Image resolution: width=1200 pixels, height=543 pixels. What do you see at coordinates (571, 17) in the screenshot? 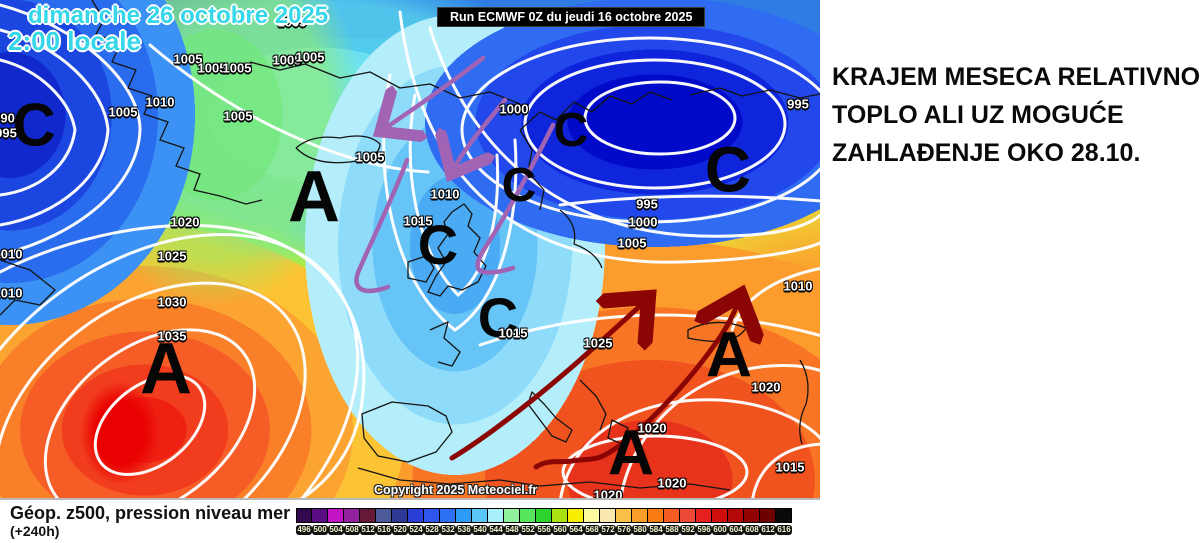
I see `model-run-info: Run ECMWF 0Z du jeudi 16 octobre 2025` at bounding box center [571, 17].